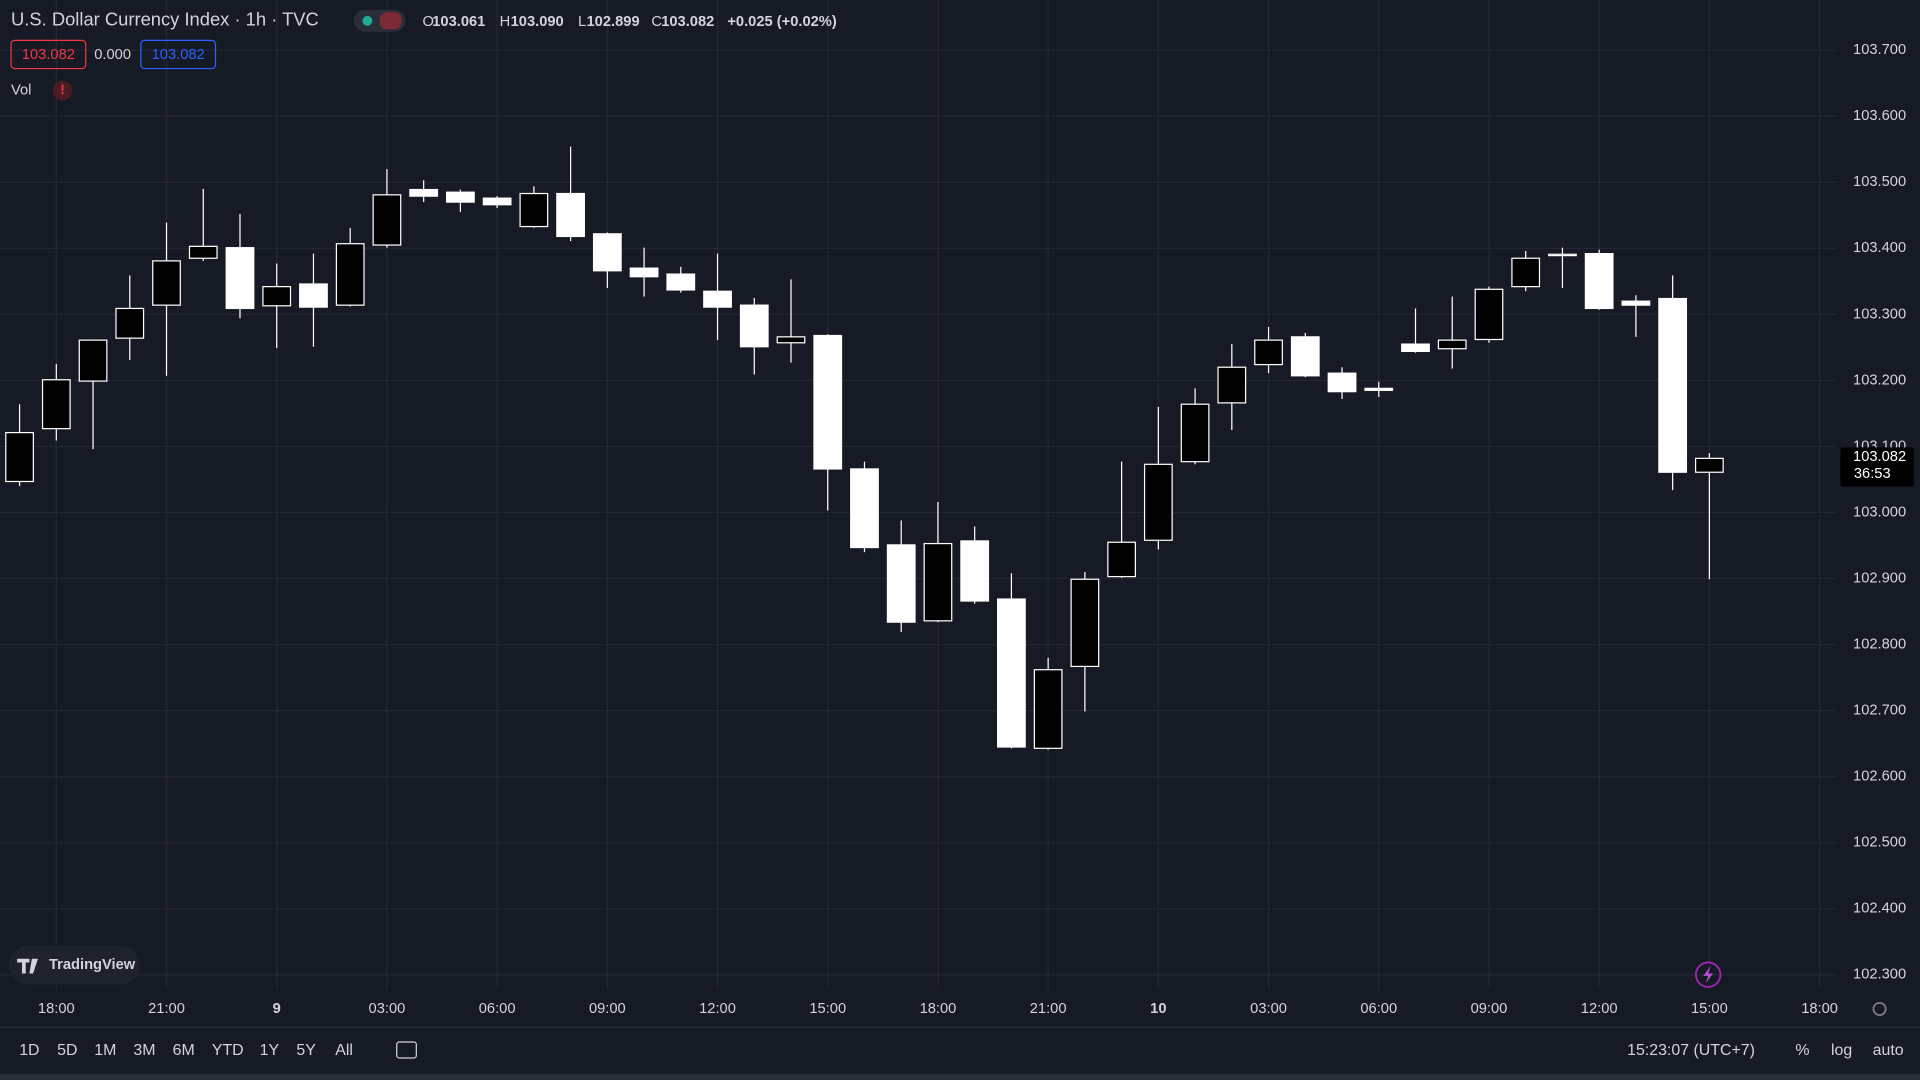  What do you see at coordinates (1877, 467) in the screenshot?
I see `price-tag` at bounding box center [1877, 467].